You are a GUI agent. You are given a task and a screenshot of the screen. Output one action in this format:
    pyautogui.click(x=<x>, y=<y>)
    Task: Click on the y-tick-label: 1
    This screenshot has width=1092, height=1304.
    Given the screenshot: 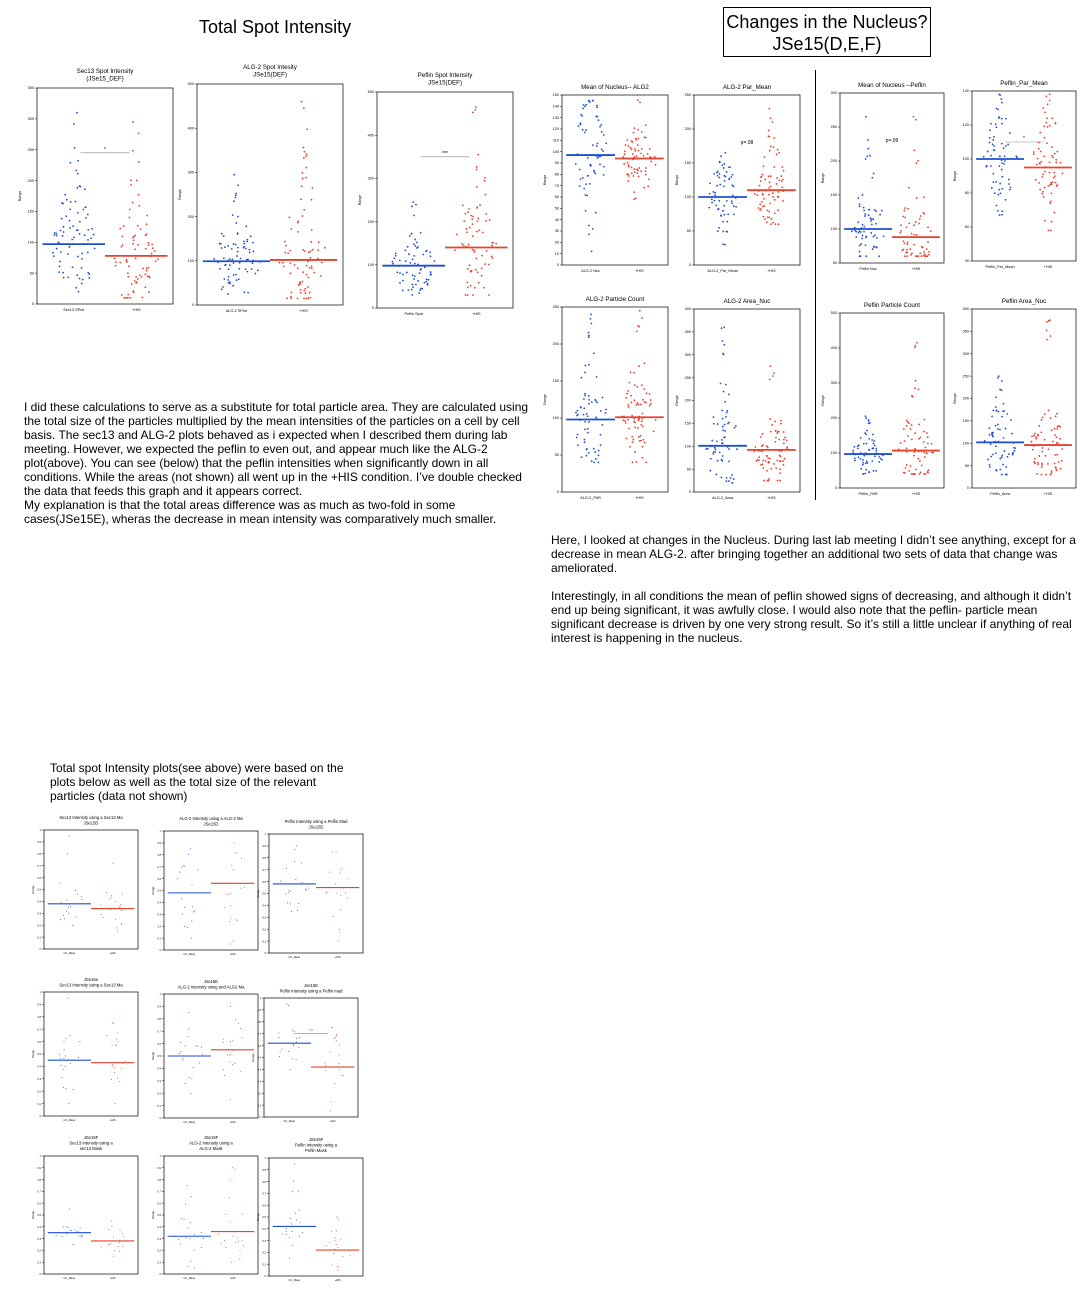 What is the action you would take?
    pyautogui.click(x=266, y=834)
    